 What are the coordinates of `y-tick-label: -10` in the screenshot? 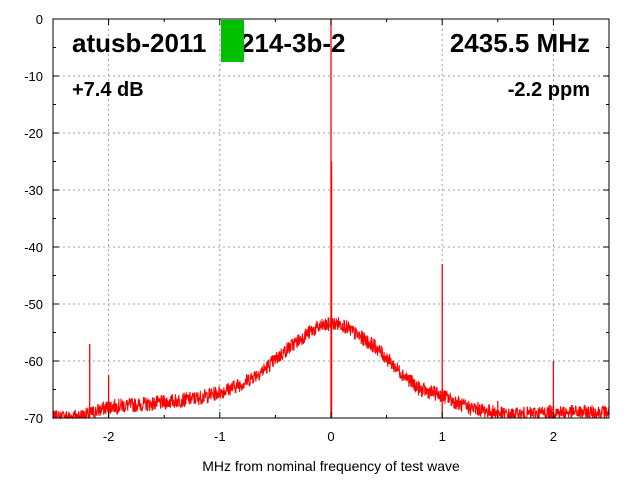 It's located at (33, 76).